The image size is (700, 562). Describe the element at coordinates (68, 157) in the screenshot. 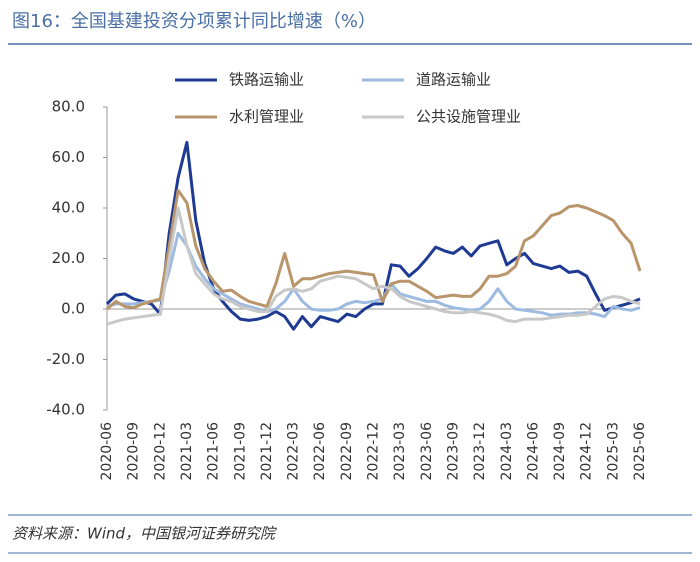

I see `y-tick-label: 60.0` at that location.